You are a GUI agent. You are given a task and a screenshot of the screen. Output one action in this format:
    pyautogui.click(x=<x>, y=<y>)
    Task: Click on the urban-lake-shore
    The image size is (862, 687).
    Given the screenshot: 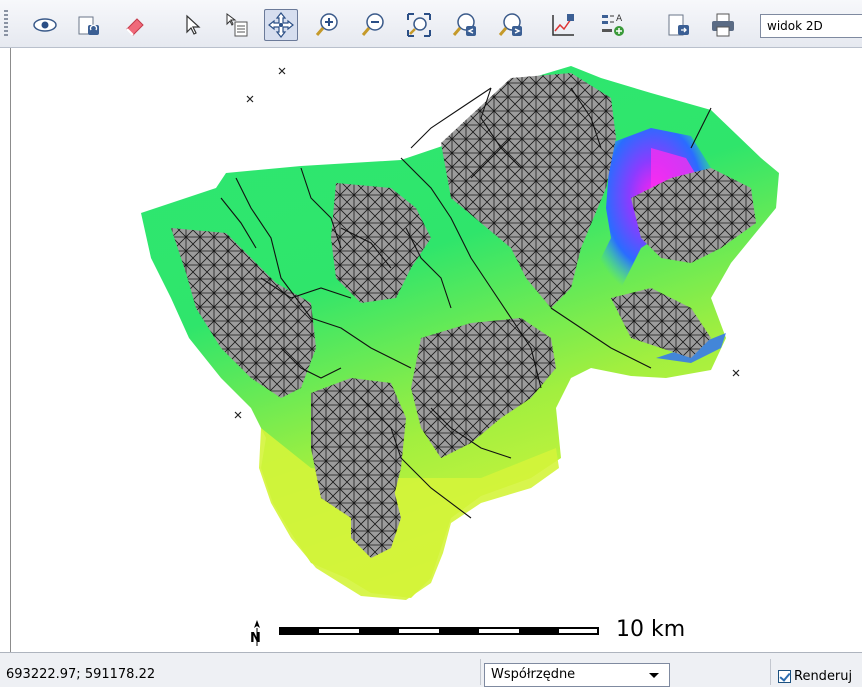 What is the action you would take?
    pyautogui.click(x=693, y=215)
    